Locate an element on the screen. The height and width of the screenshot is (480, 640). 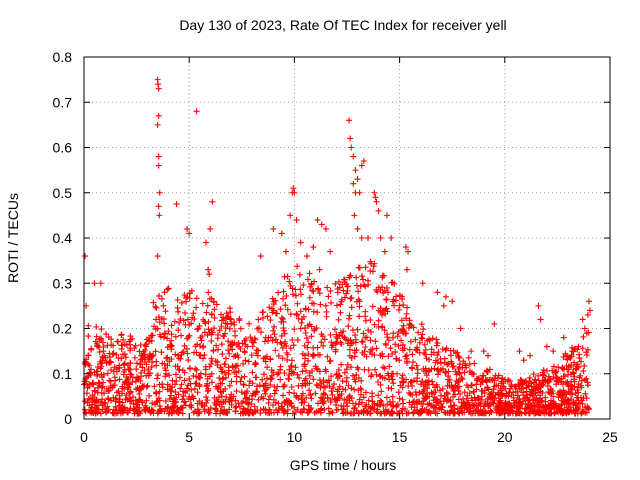
x-tick-label: 5 is located at coordinates (189, 437).